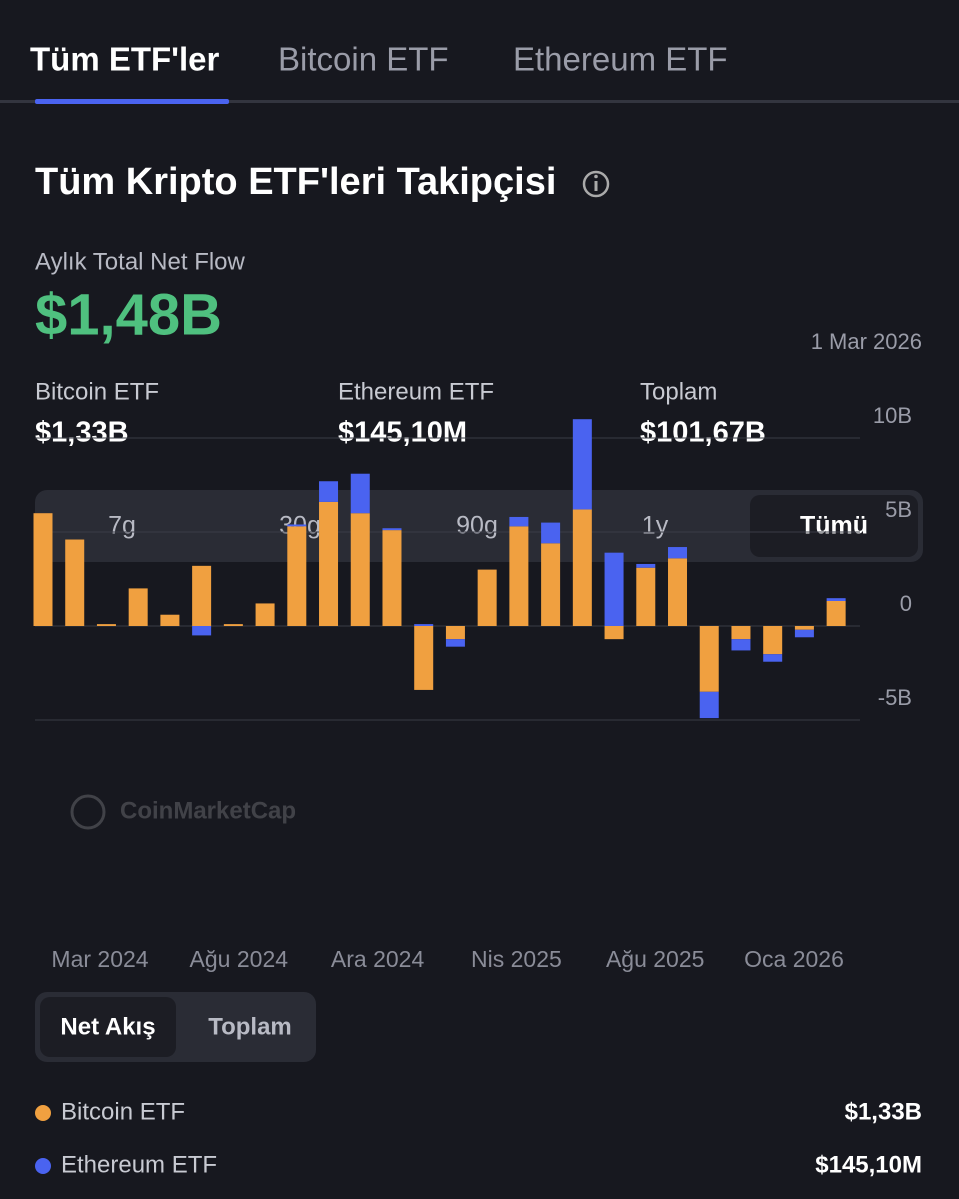 The height and width of the screenshot is (1199, 959). What do you see at coordinates (128, 314) in the screenshot?
I see `monthly-value: $1,48B` at bounding box center [128, 314].